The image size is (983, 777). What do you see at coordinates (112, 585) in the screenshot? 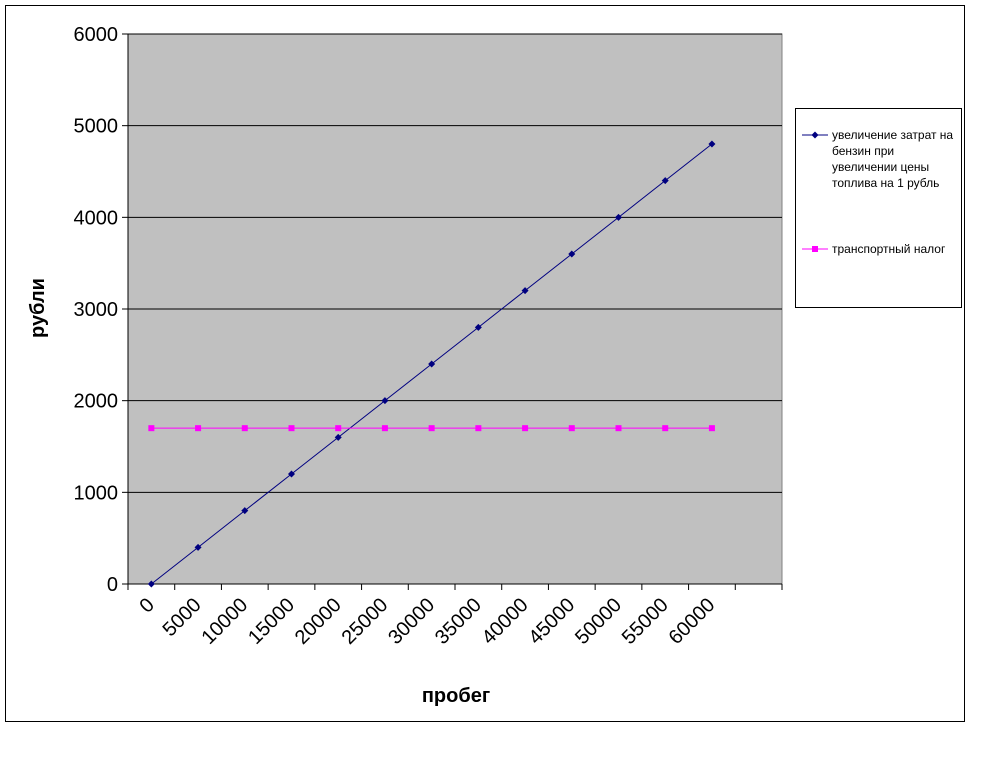
I see `y-tick-label: 0` at bounding box center [112, 585].